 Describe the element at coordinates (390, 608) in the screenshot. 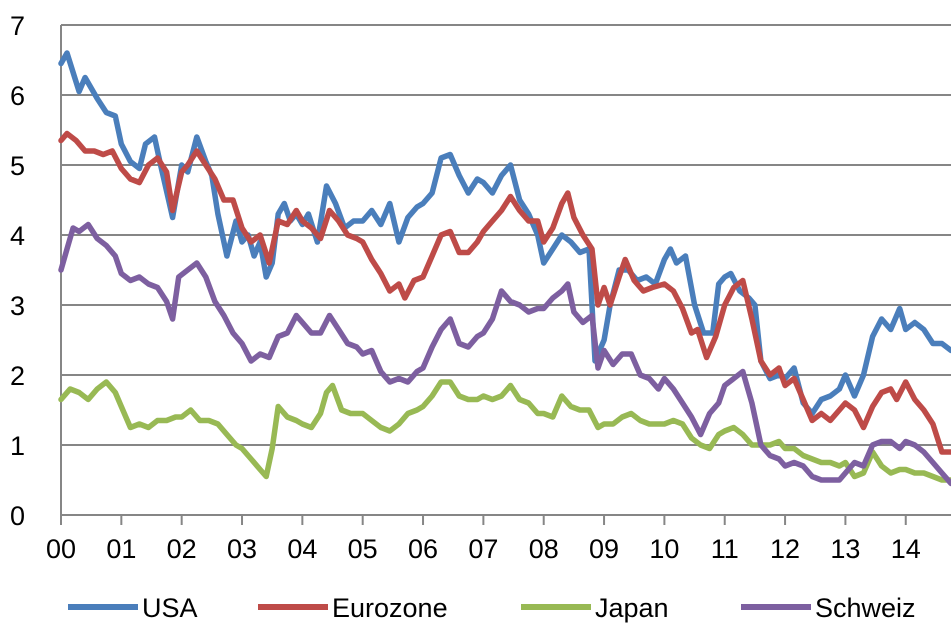

I see `legend-label-eurozone: Eurozone` at that location.